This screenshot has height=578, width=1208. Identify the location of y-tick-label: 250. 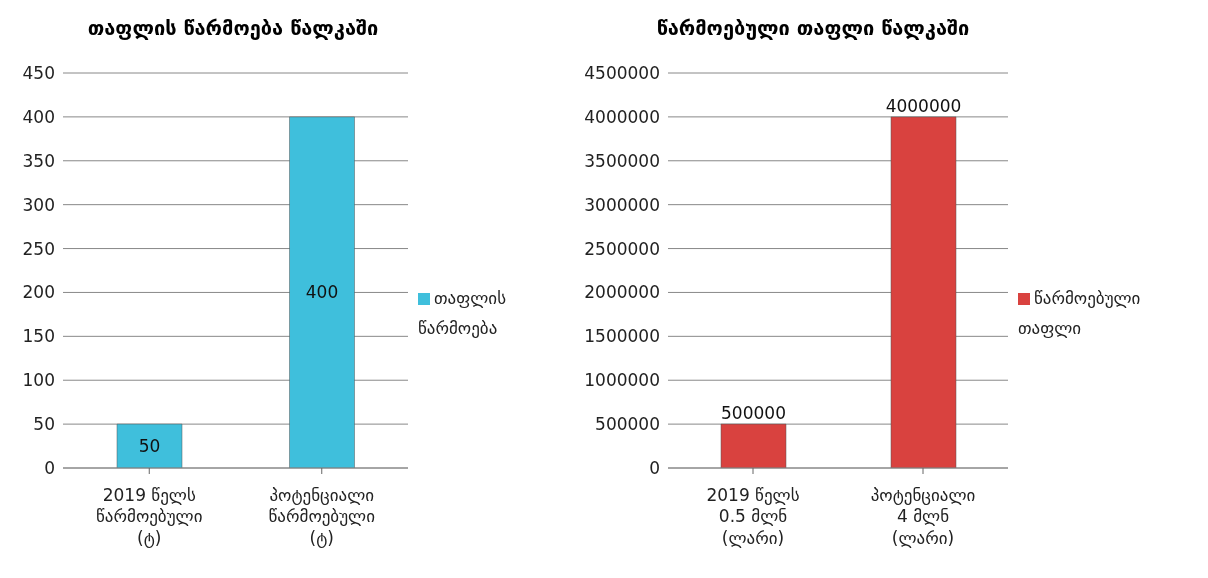
(38, 248).